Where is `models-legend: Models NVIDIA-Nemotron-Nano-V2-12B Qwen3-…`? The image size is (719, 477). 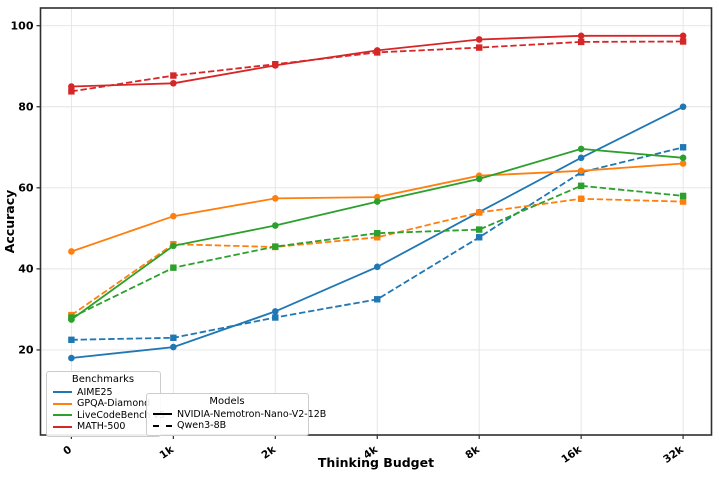 models-legend: Models NVIDIA-Nemotron-Nano-V2-12B Qwen3-… is located at coordinates (236, 414).